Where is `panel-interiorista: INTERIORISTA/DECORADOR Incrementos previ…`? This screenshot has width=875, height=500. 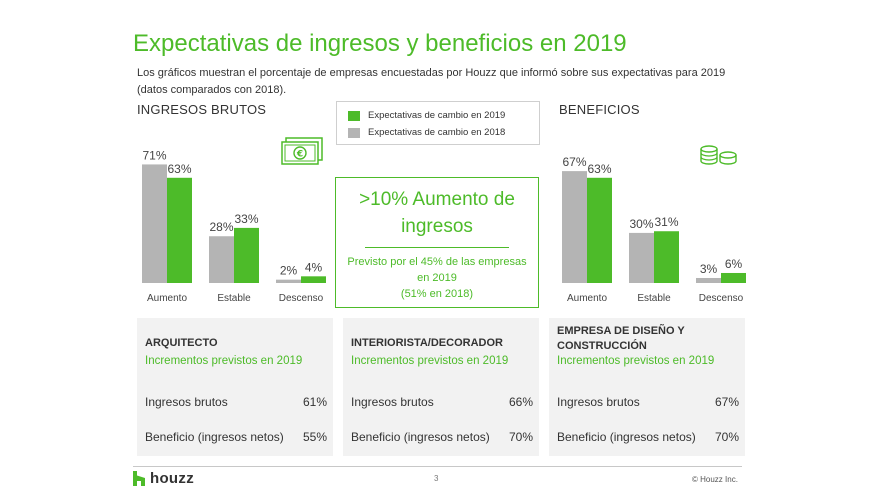
panel-interiorista: INTERIORISTA/DECORADOR Incrementos previ… is located at coordinates (441, 387).